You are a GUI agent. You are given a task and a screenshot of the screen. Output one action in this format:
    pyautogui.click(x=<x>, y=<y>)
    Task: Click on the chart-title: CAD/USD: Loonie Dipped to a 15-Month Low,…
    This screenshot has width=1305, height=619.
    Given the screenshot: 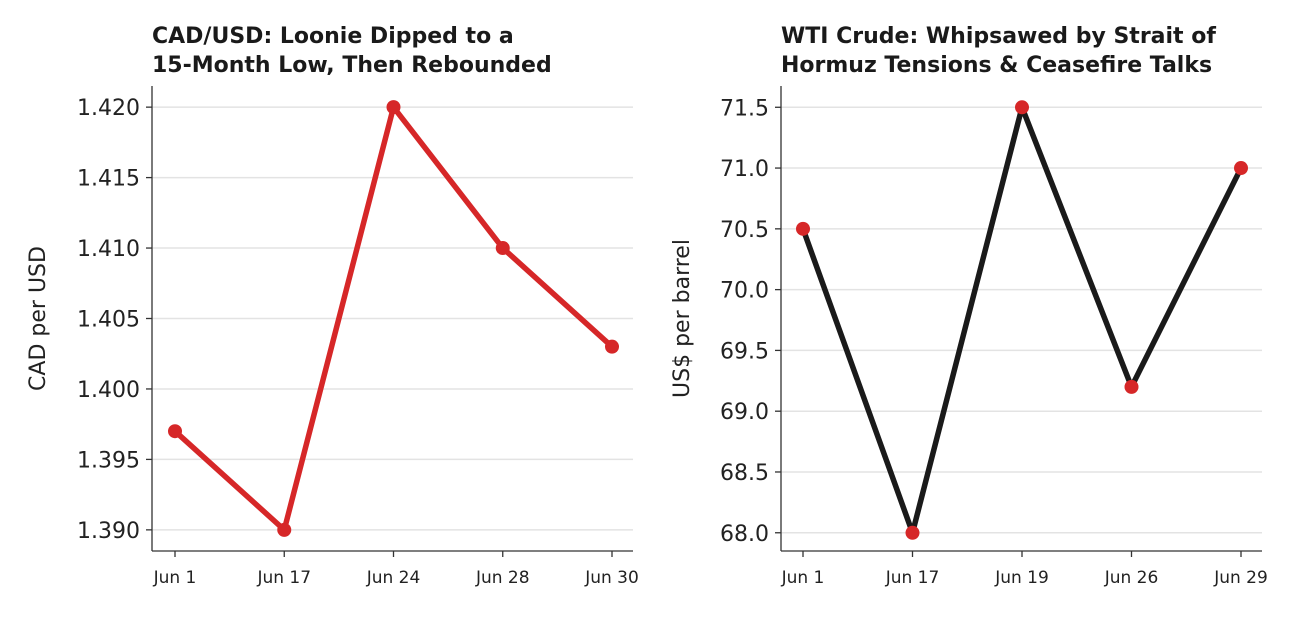 What is the action you would take?
    pyautogui.click(x=352, y=51)
    